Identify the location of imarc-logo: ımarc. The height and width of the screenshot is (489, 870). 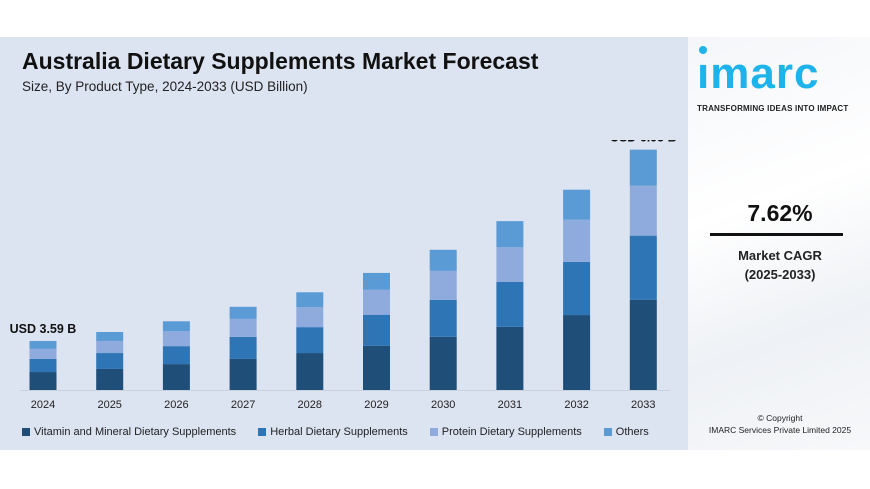
(758, 73).